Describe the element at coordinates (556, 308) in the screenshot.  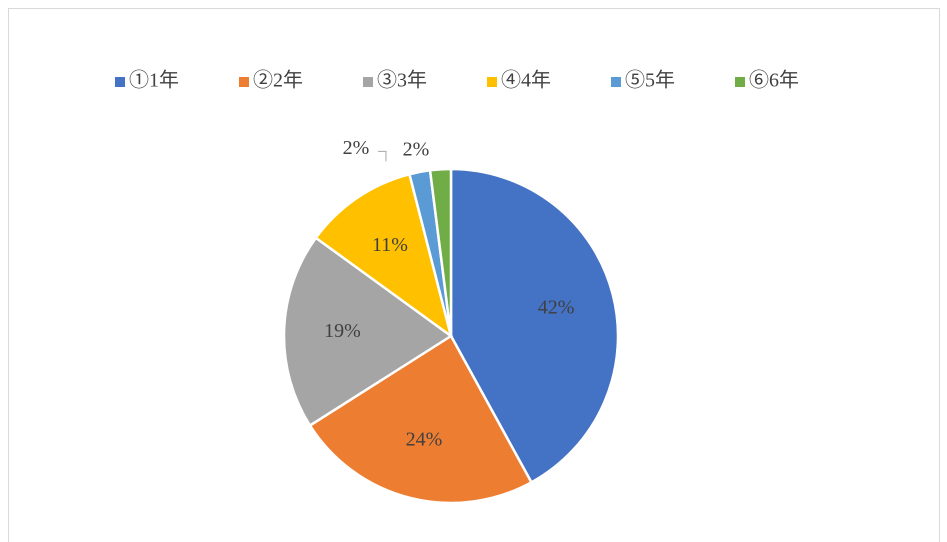
I see `data-label: 42%` at that location.